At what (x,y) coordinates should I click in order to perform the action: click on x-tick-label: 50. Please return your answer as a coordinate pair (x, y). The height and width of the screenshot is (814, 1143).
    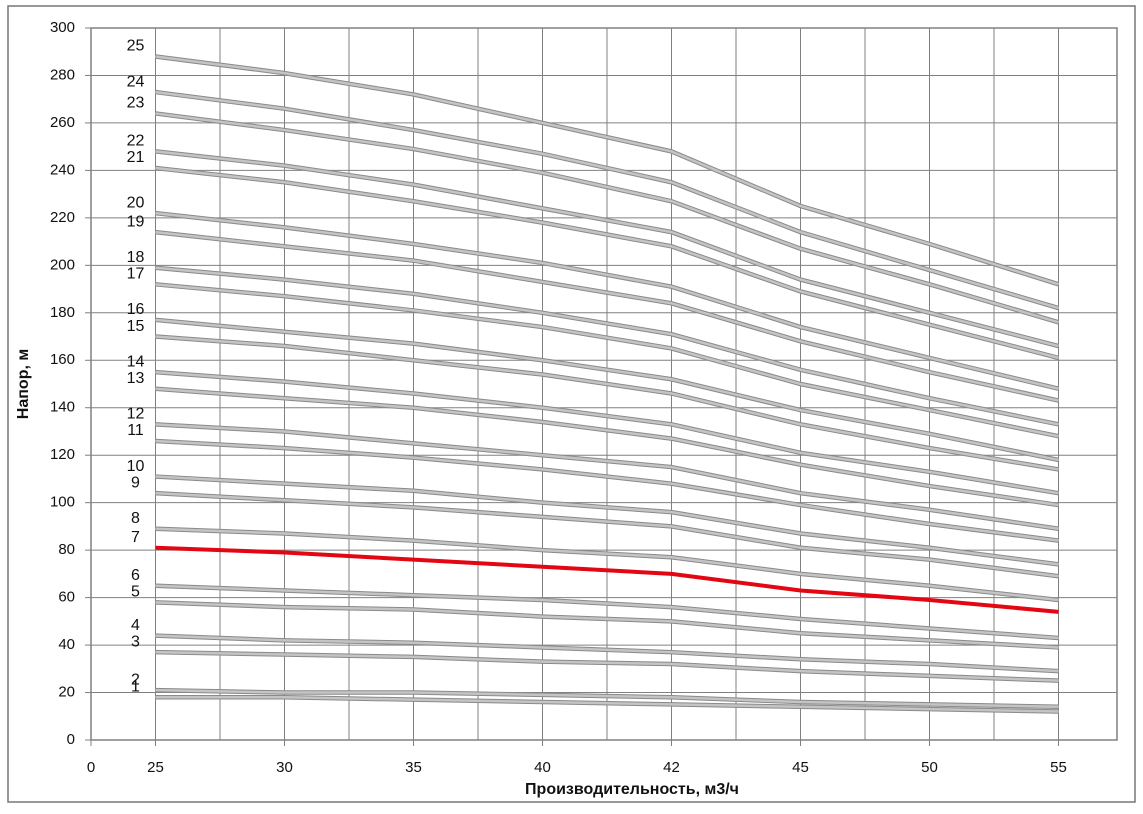
    Looking at the image, I should click on (929, 767).